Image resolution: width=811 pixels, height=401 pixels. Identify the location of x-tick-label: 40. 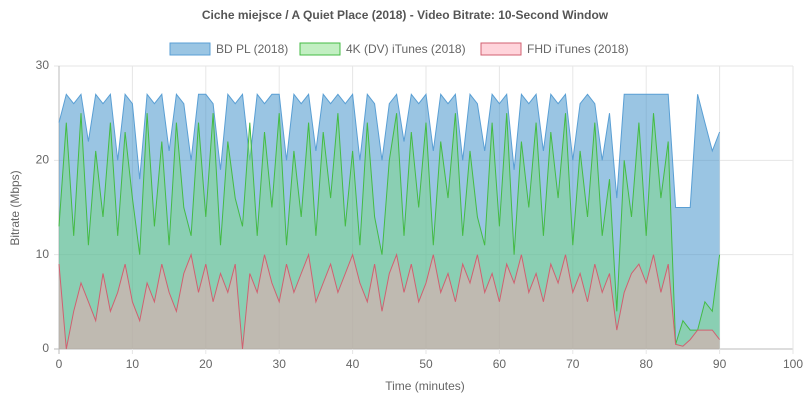
(353, 364).